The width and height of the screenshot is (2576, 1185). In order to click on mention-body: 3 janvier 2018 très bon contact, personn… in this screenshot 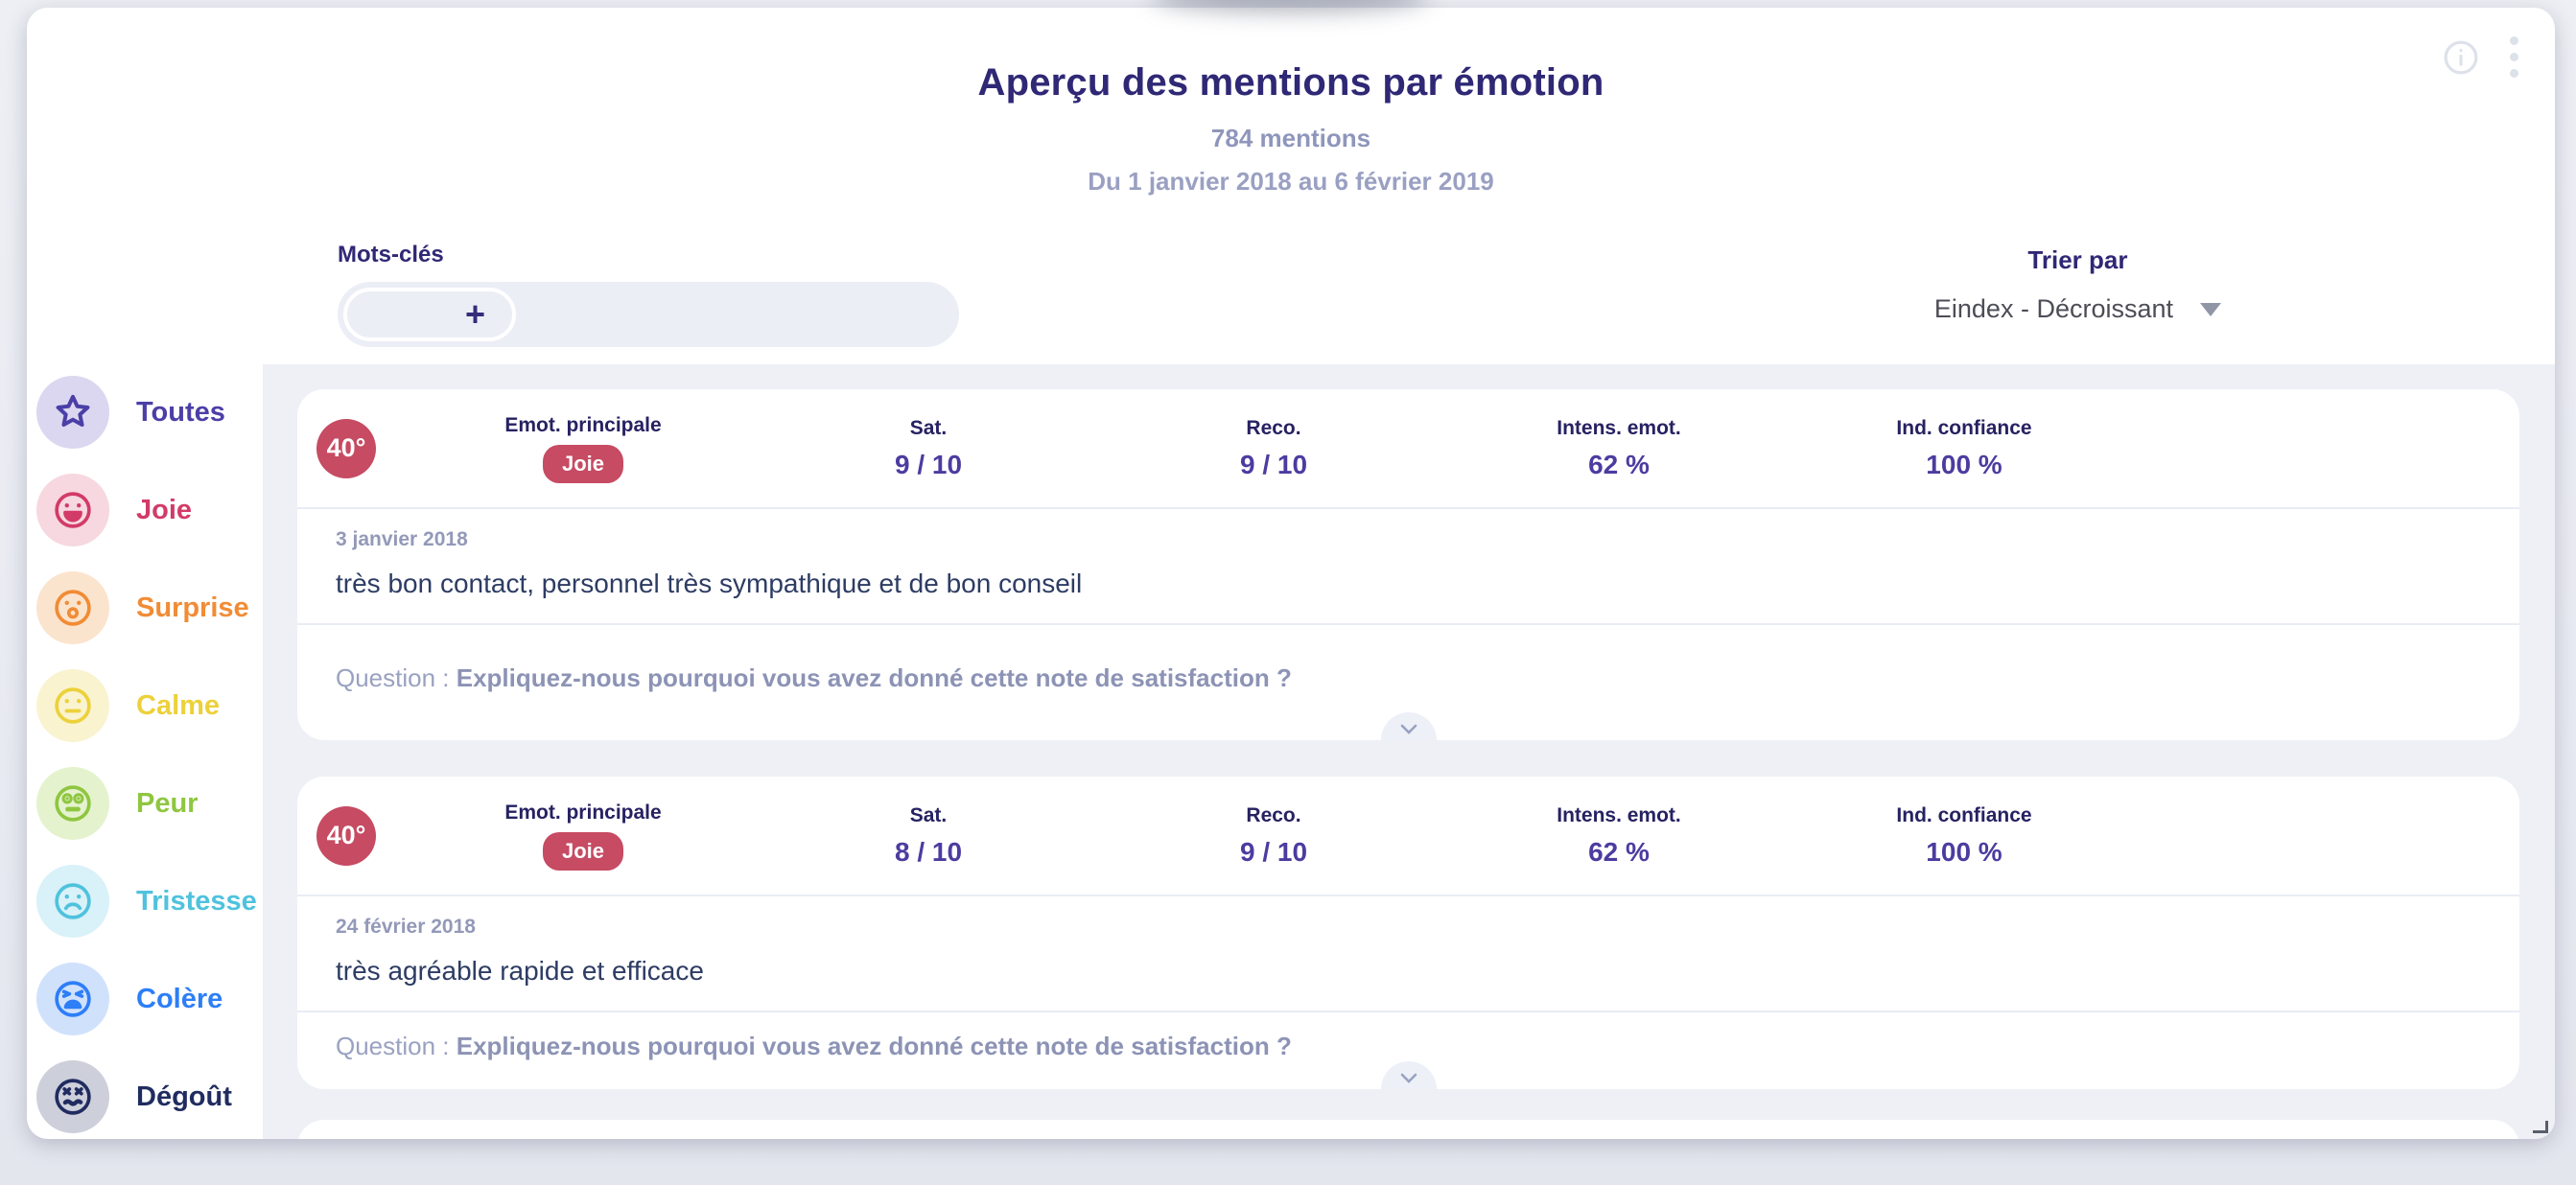, I will do `click(1408, 567)`.